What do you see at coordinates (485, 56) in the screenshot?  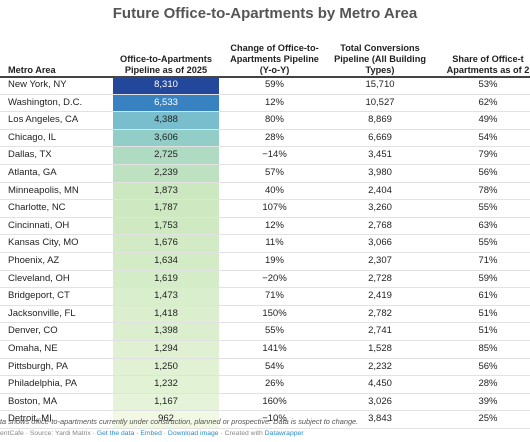 I see `header-share-office: Share of Office-t Apartments as of 2` at bounding box center [485, 56].